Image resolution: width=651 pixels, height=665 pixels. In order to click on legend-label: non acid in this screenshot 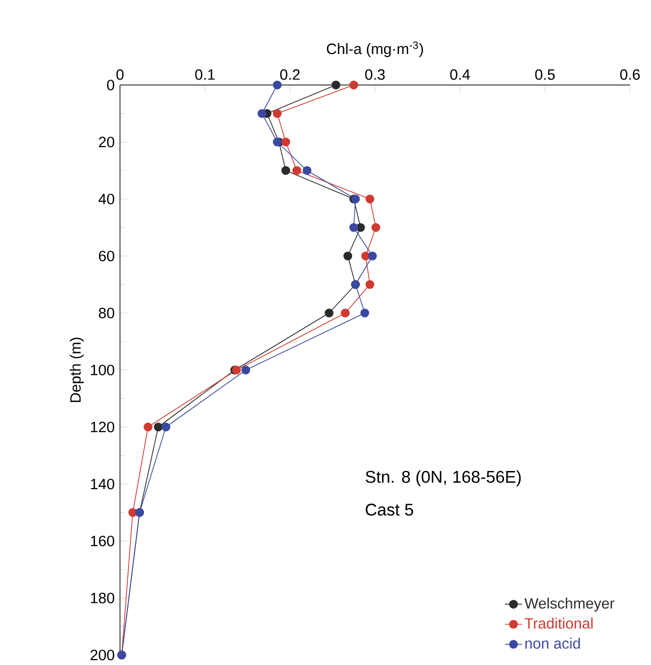, I will do `click(552, 643)`.